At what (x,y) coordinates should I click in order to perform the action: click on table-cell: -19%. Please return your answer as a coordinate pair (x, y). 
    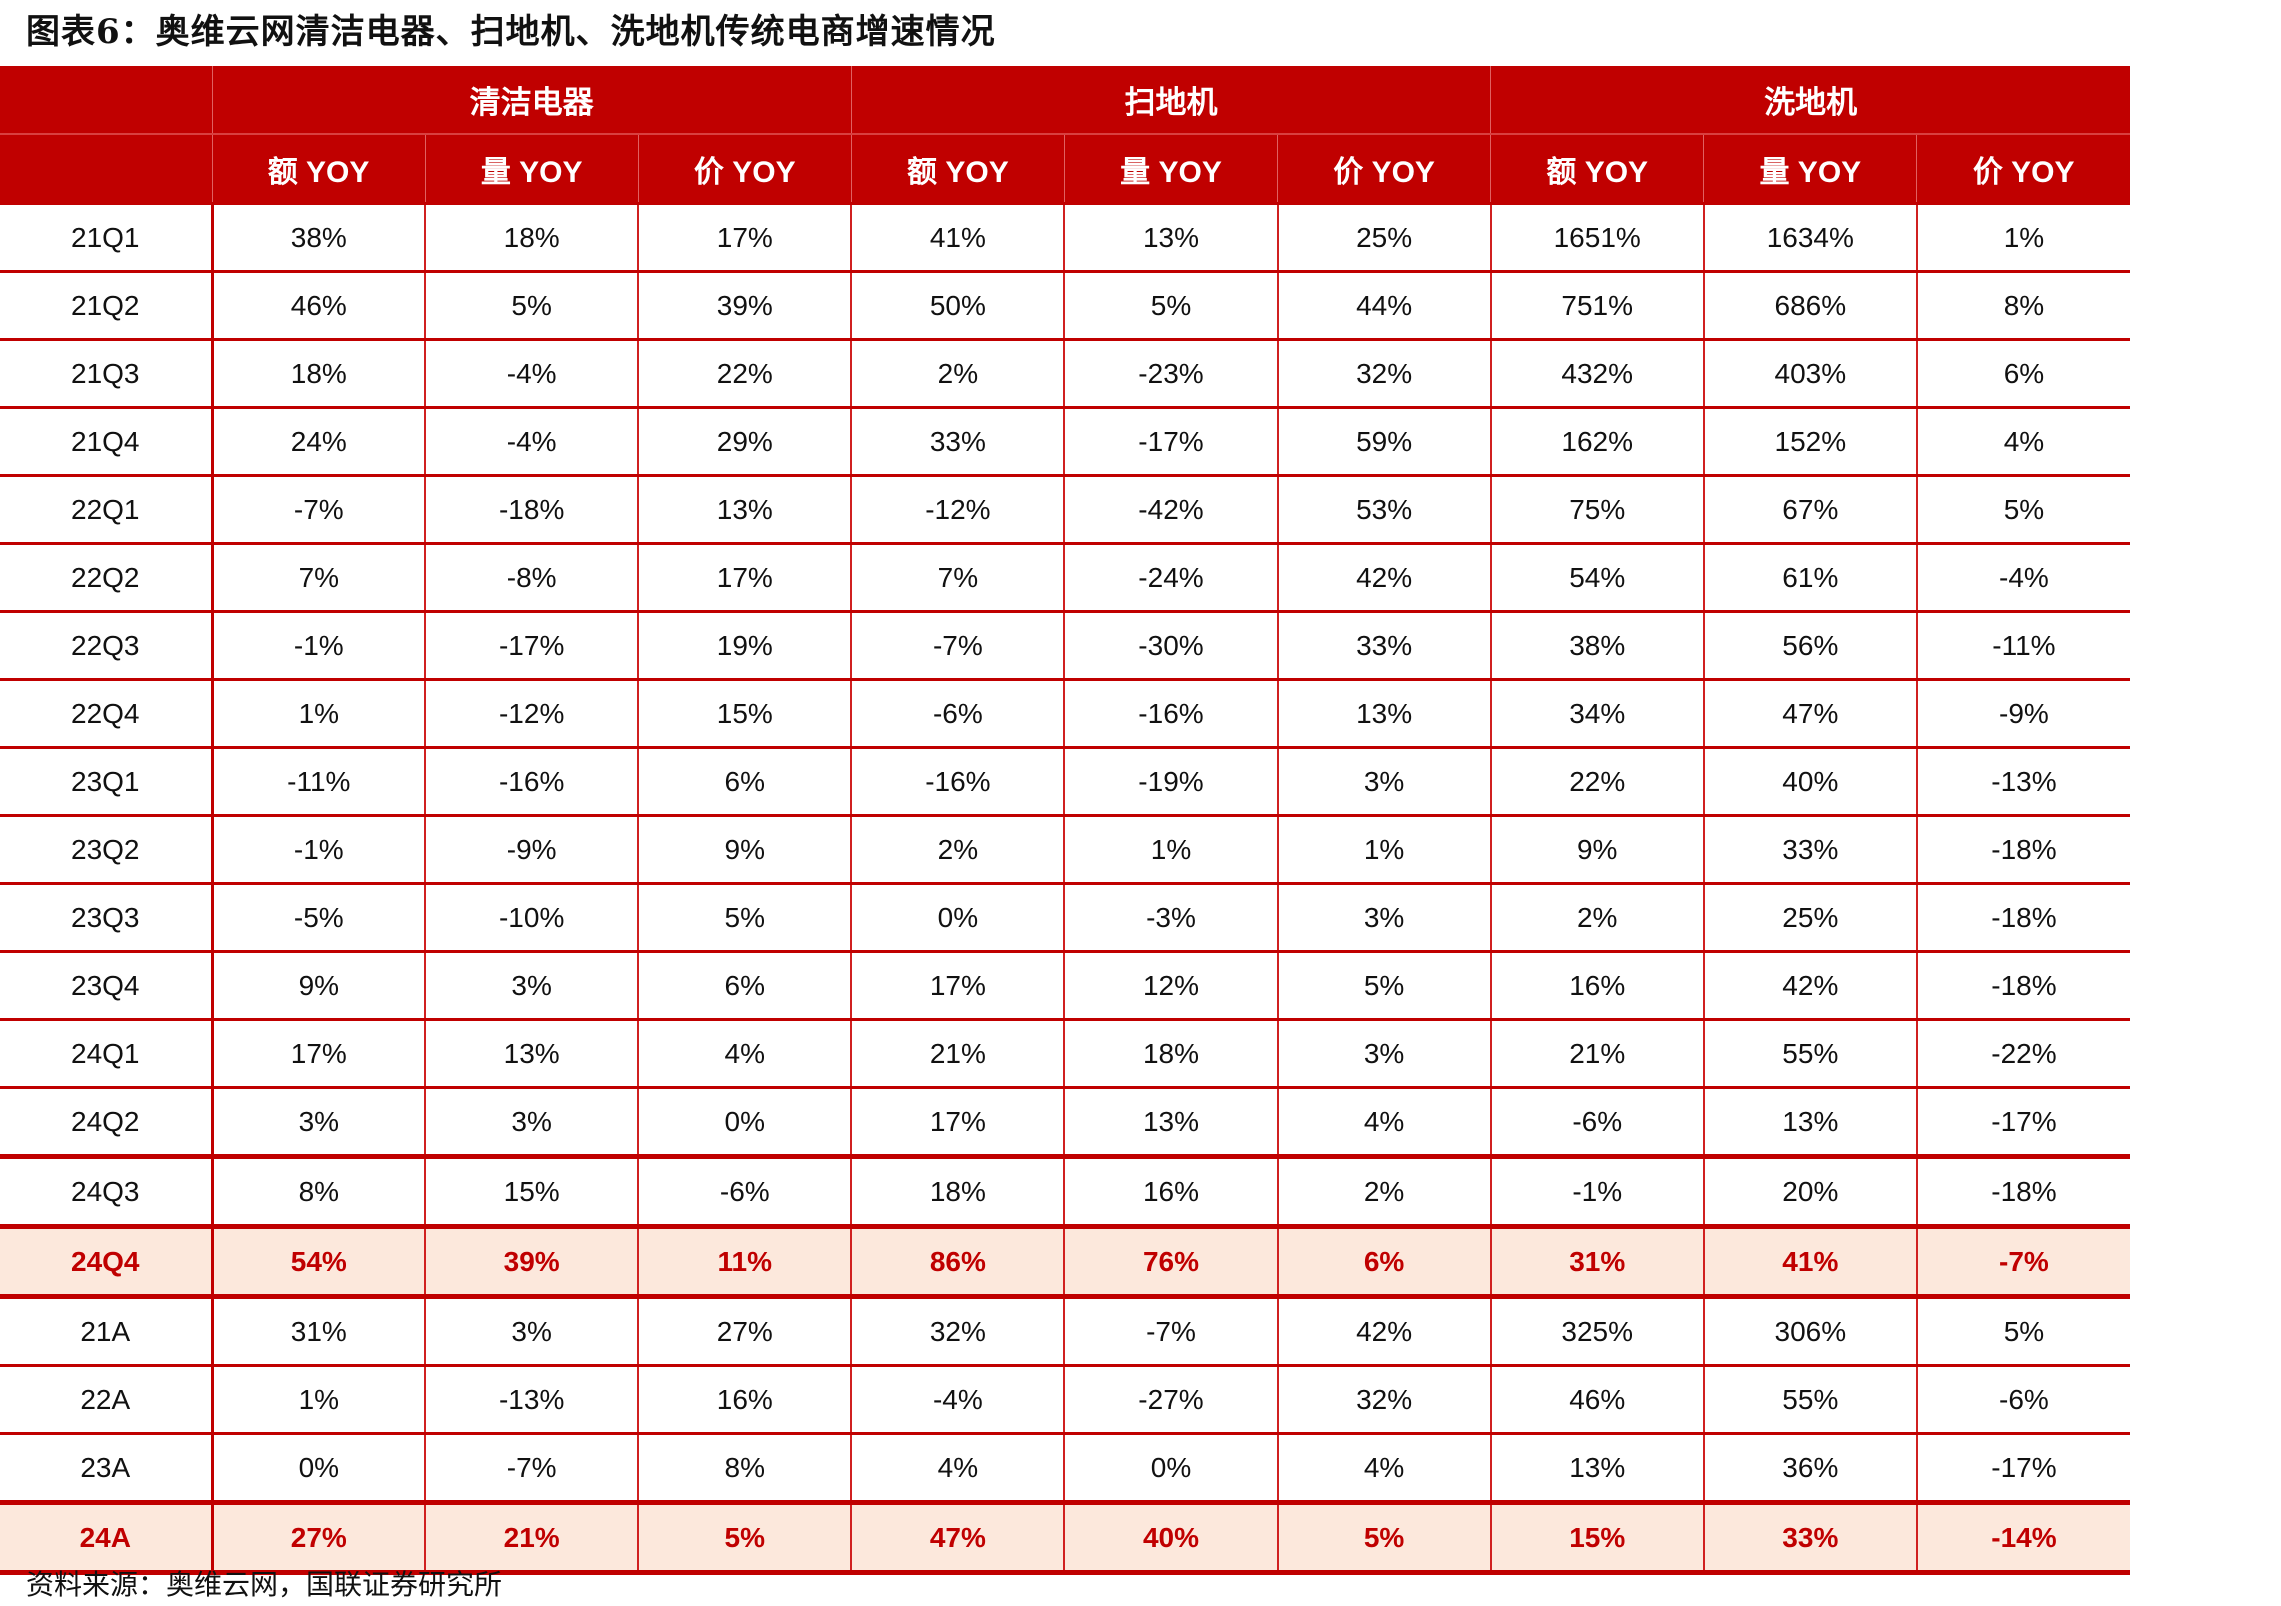
    Looking at the image, I should click on (1170, 781).